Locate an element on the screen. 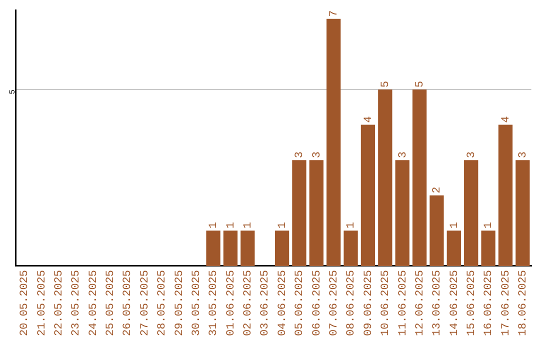 The height and width of the screenshot is (340, 540). x-tick-label: 30.05.2025 is located at coordinates (196, 303).